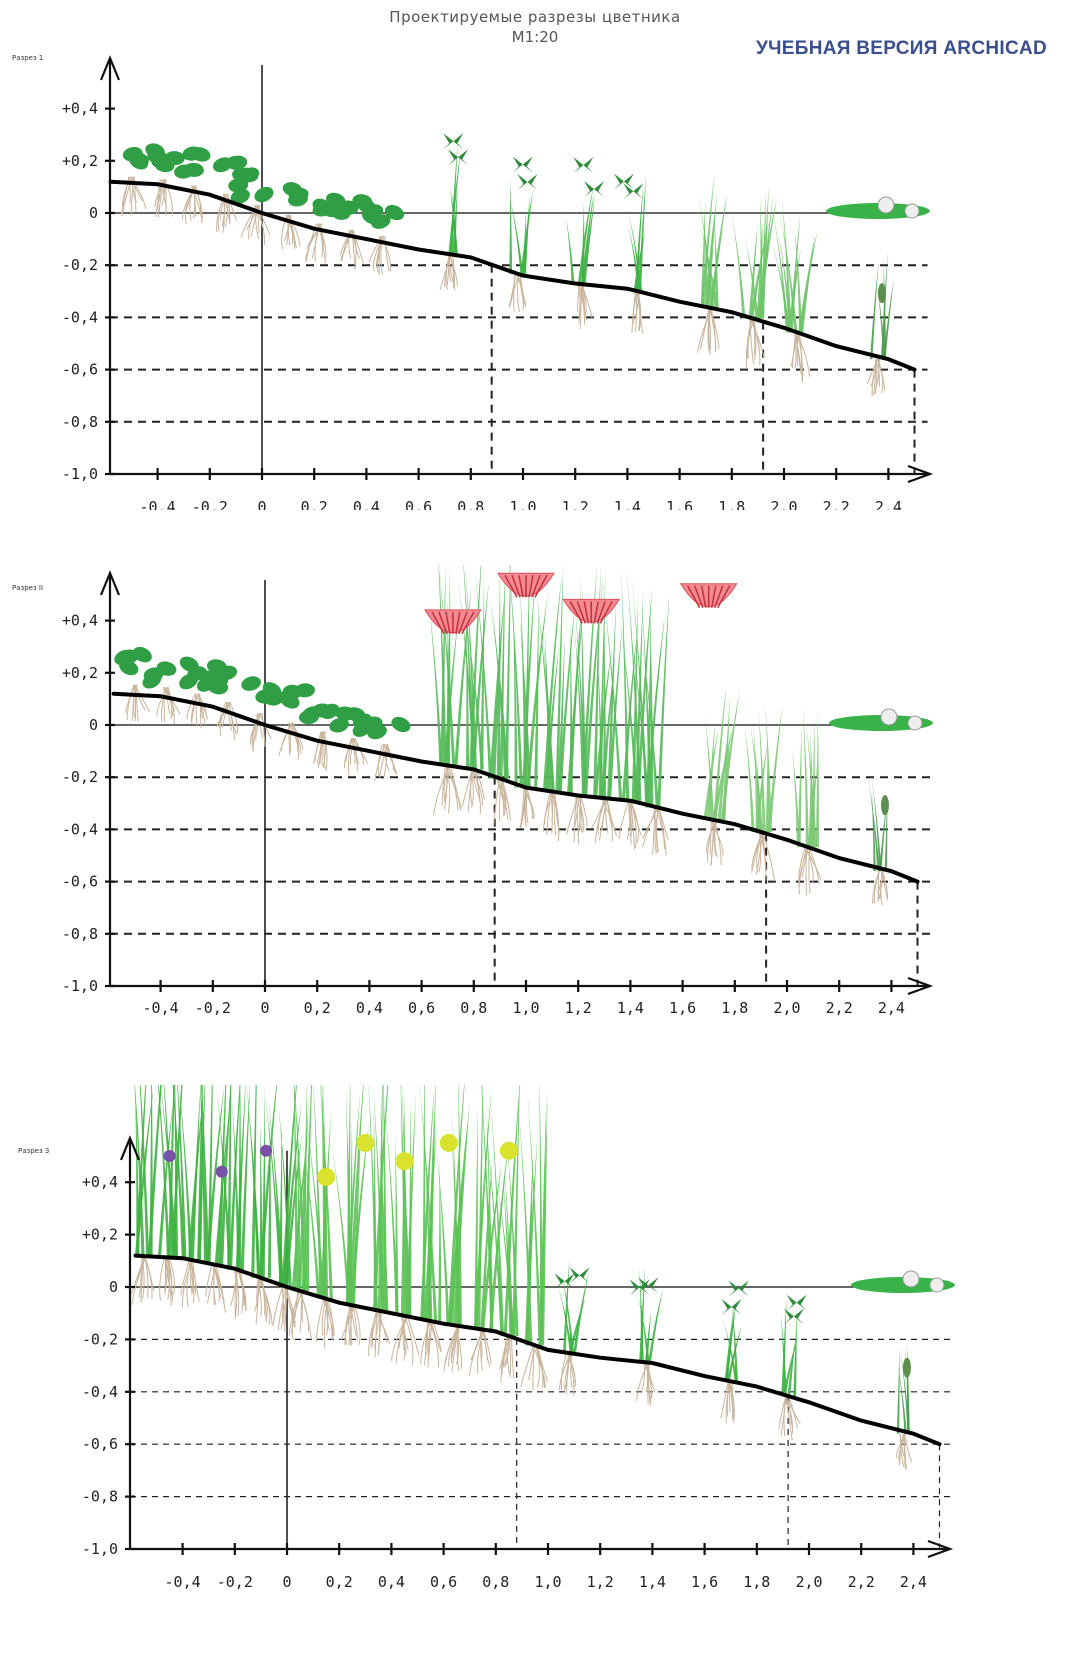  Describe the element at coordinates (704, 1582) in the screenshot. I see `x-tick-label: 1,6` at that location.